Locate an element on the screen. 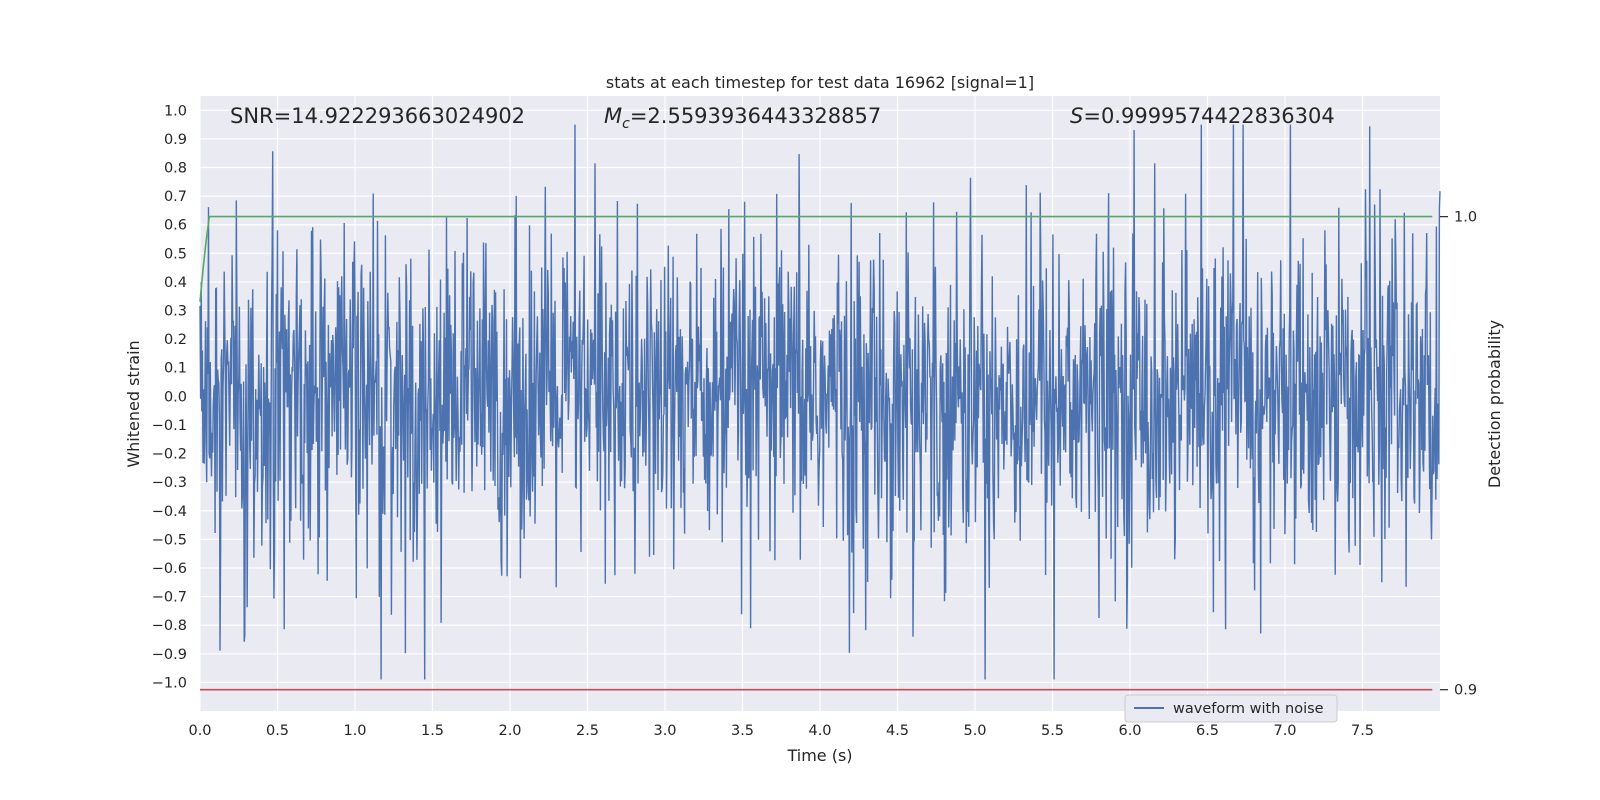  y-tick-label: 0.0 is located at coordinates (175, 397).